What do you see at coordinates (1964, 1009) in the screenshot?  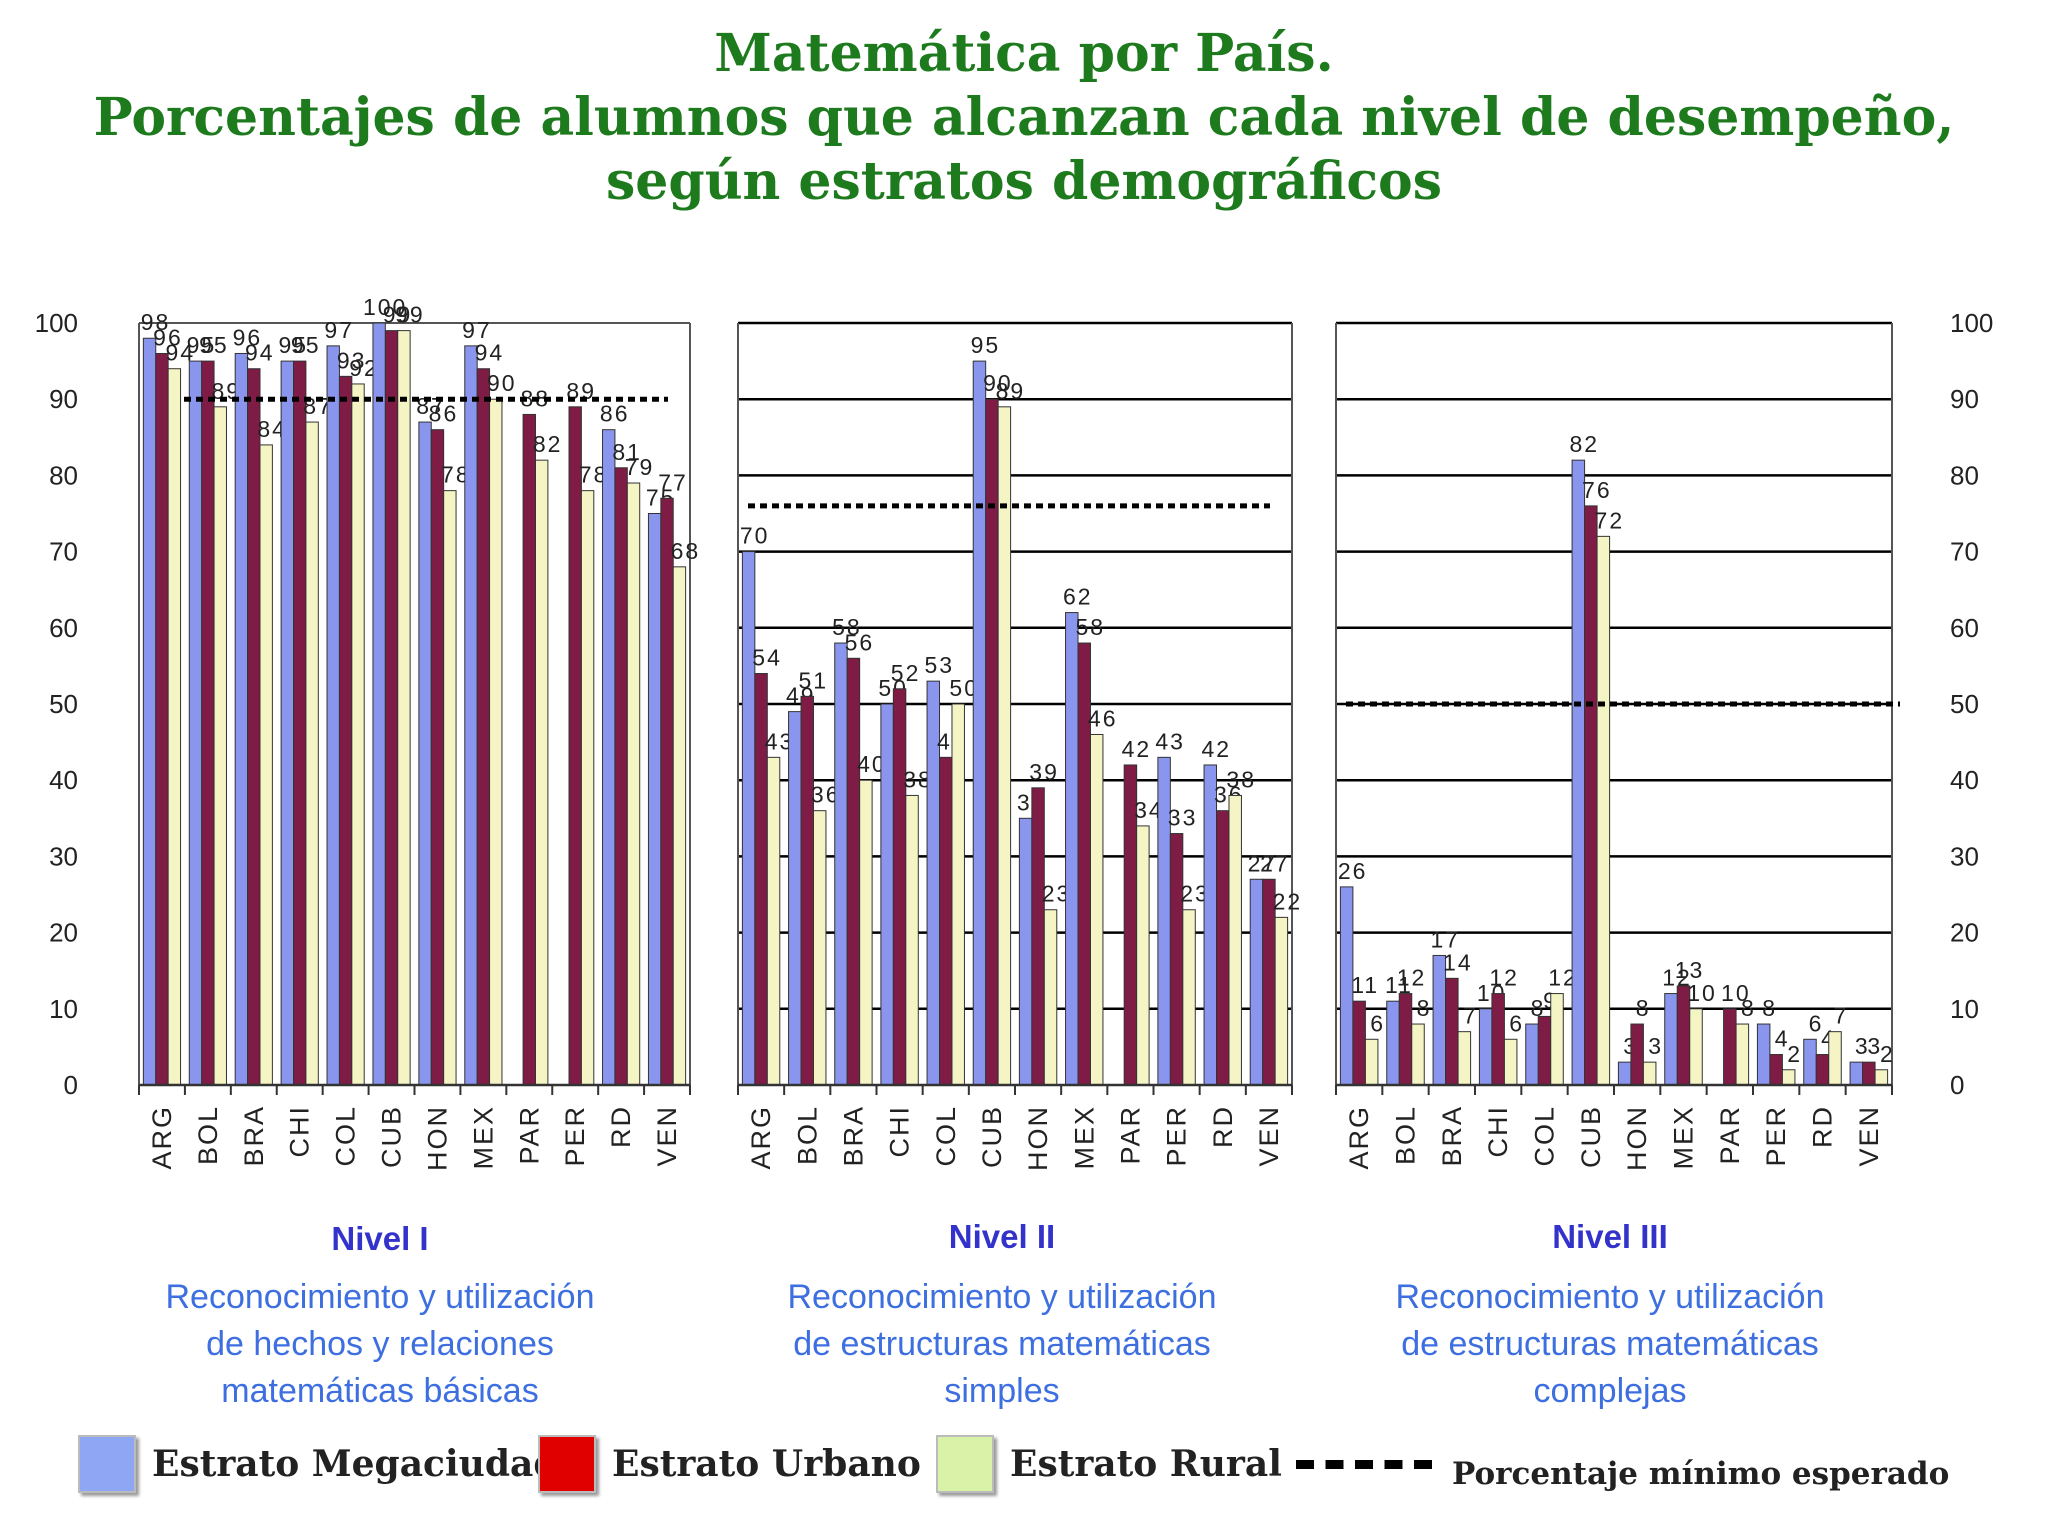 I see `y-tick-label-right: 10` at bounding box center [1964, 1009].